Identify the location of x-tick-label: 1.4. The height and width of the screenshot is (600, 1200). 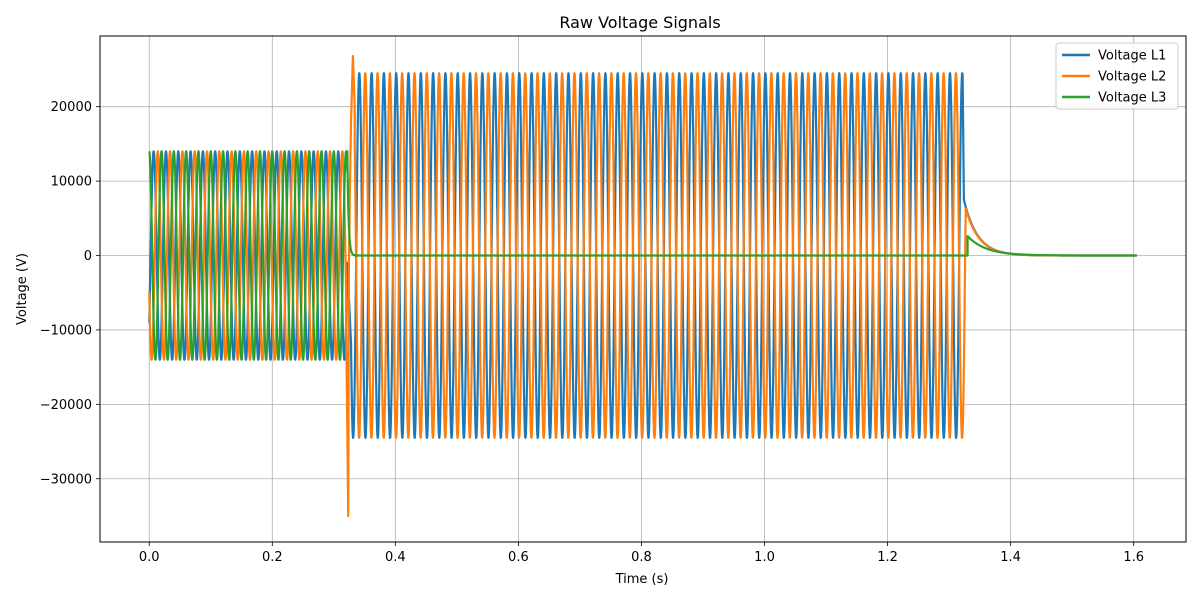
(1010, 557).